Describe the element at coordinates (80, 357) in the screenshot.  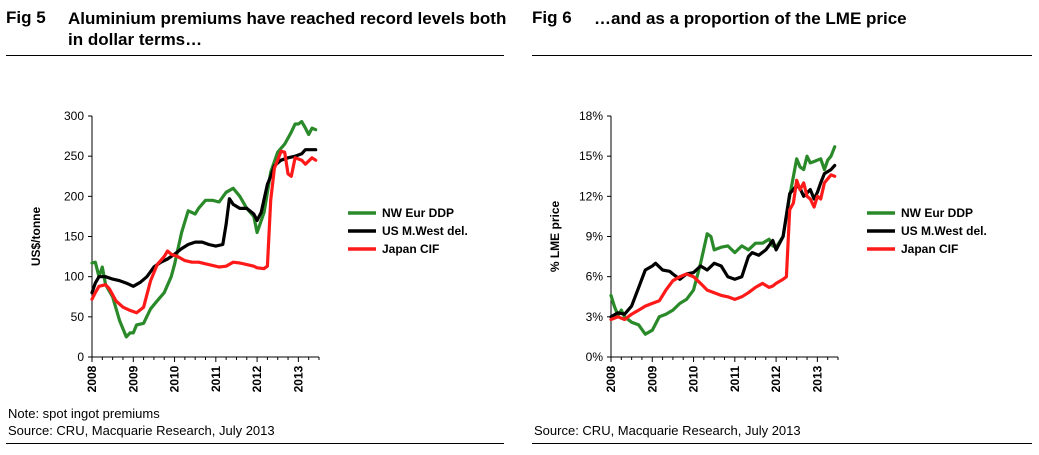
I see `y-tick-label: 0` at that location.